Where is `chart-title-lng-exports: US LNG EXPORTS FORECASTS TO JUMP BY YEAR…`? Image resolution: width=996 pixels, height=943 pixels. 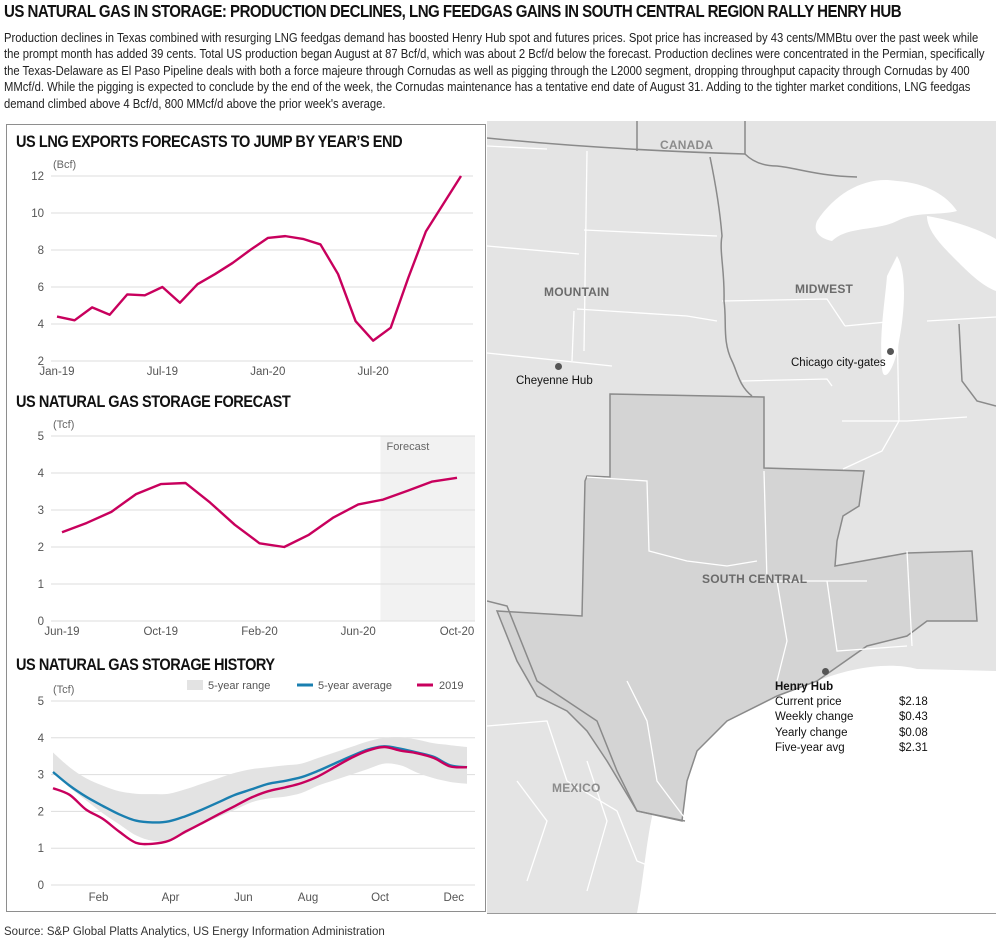 chart-title-lng-exports: US LNG EXPORTS FORECASTS TO JUMP BY YEAR… is located at coordinates (209, 142).